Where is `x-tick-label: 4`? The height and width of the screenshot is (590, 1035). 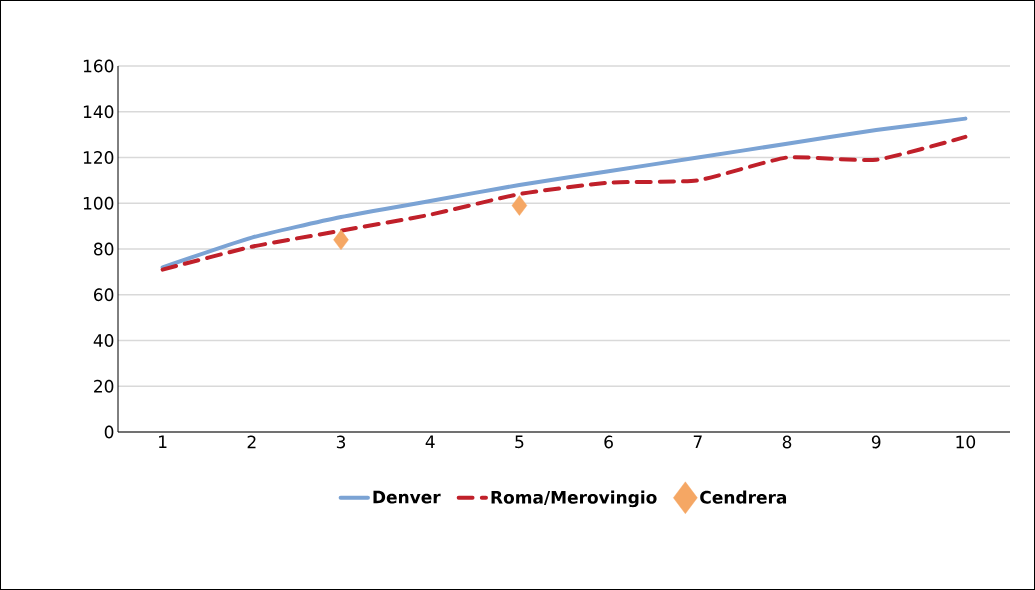
x-tick-label: 4 is located at coordinates (430, 441).